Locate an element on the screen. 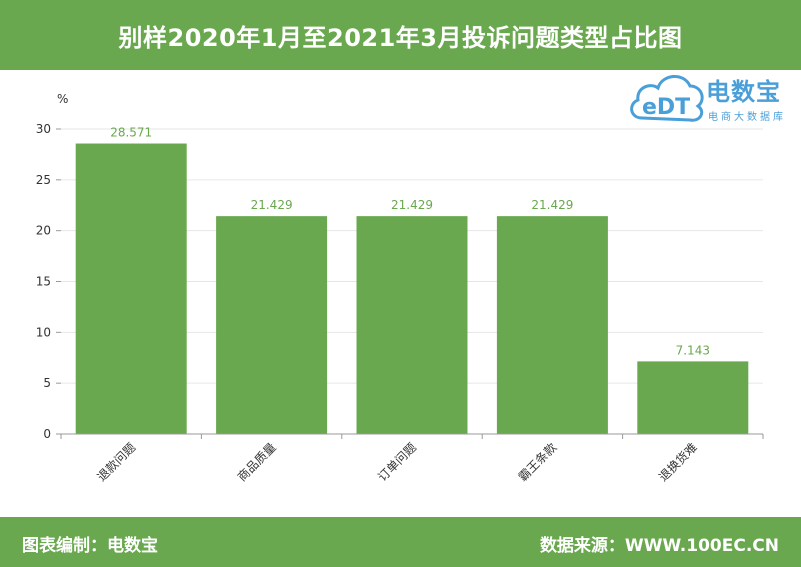  bar-value-label: 28.571 is located at coordinates (131, 133).